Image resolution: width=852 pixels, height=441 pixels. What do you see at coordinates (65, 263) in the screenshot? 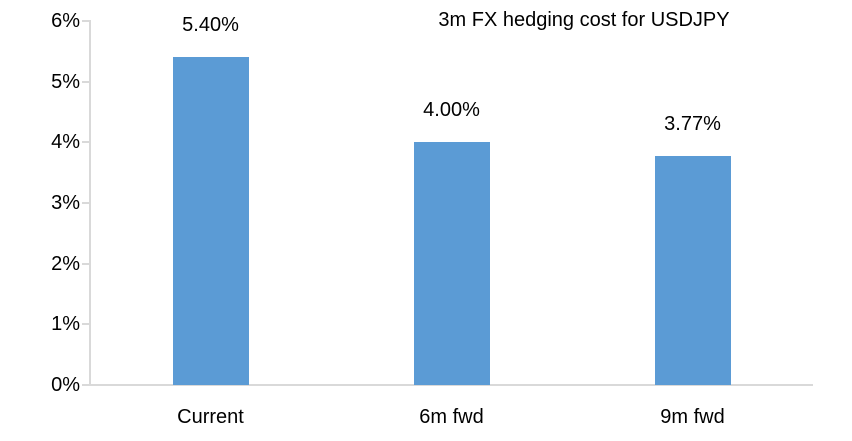
I see `y-tick-label: 2%` at bounding box center [65, 263].